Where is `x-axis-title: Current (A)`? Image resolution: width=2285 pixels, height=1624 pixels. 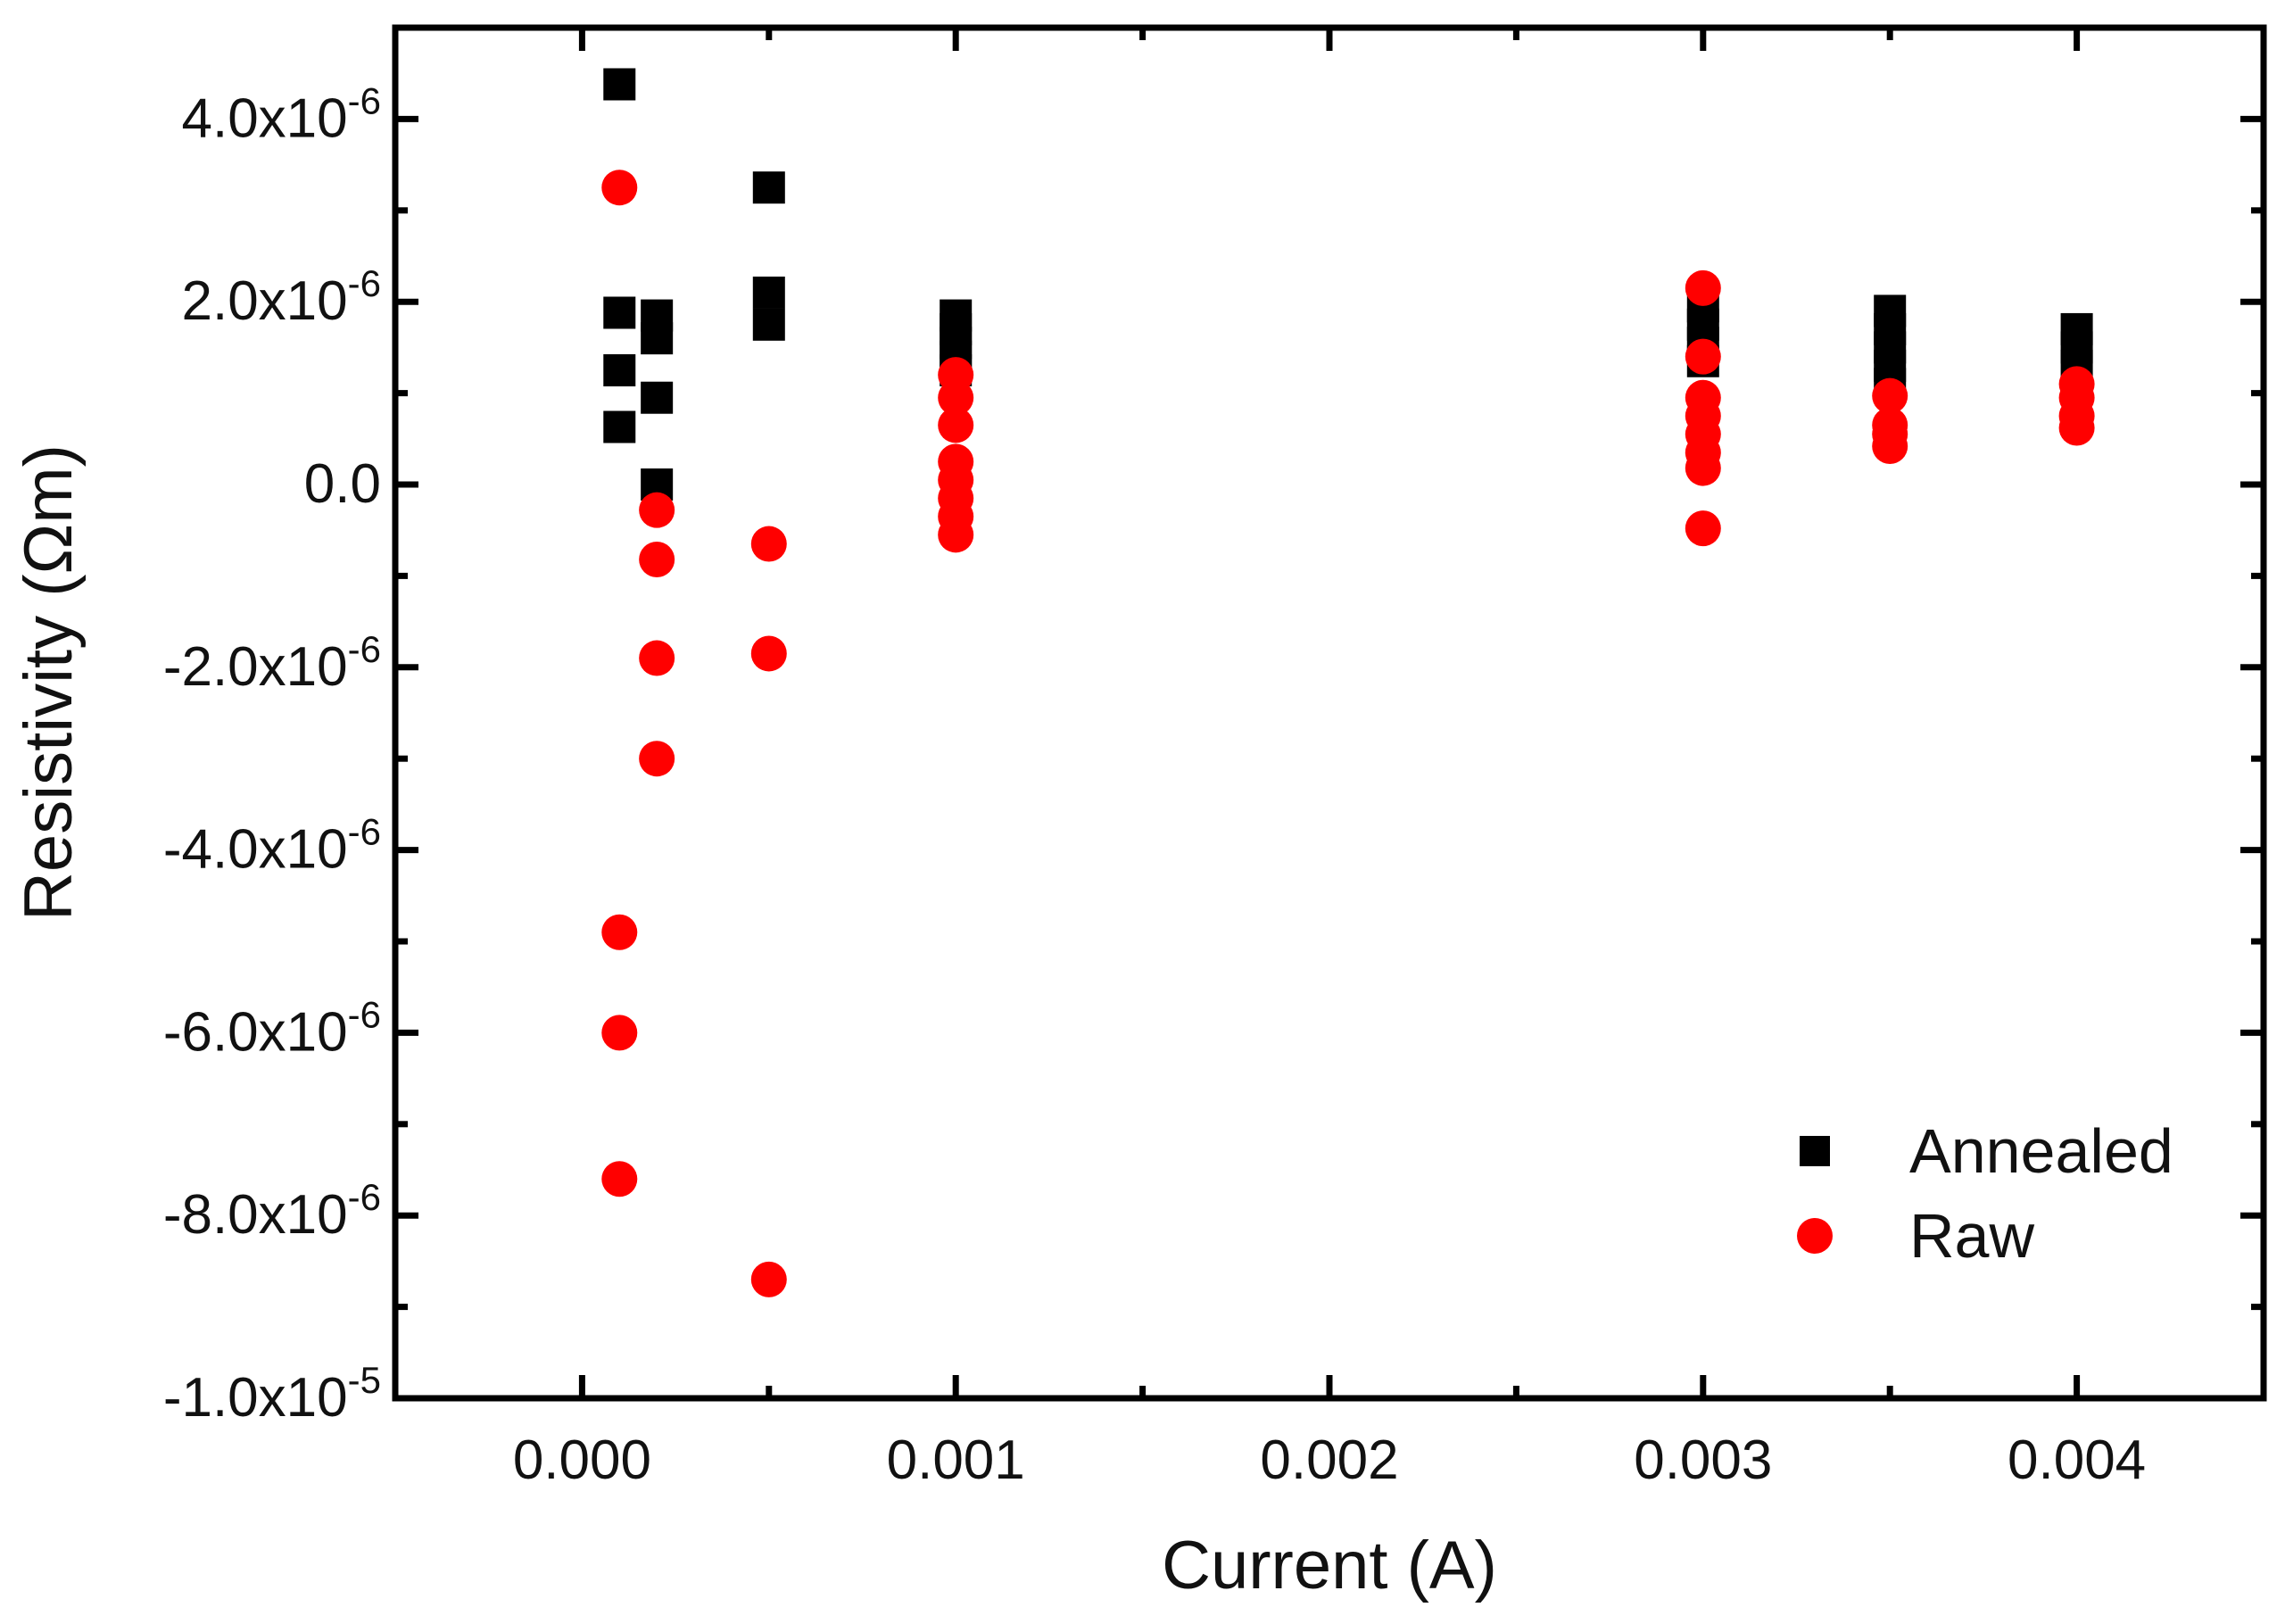
x-axis-title: Current (A) is located at coordinates (1330, 1565).